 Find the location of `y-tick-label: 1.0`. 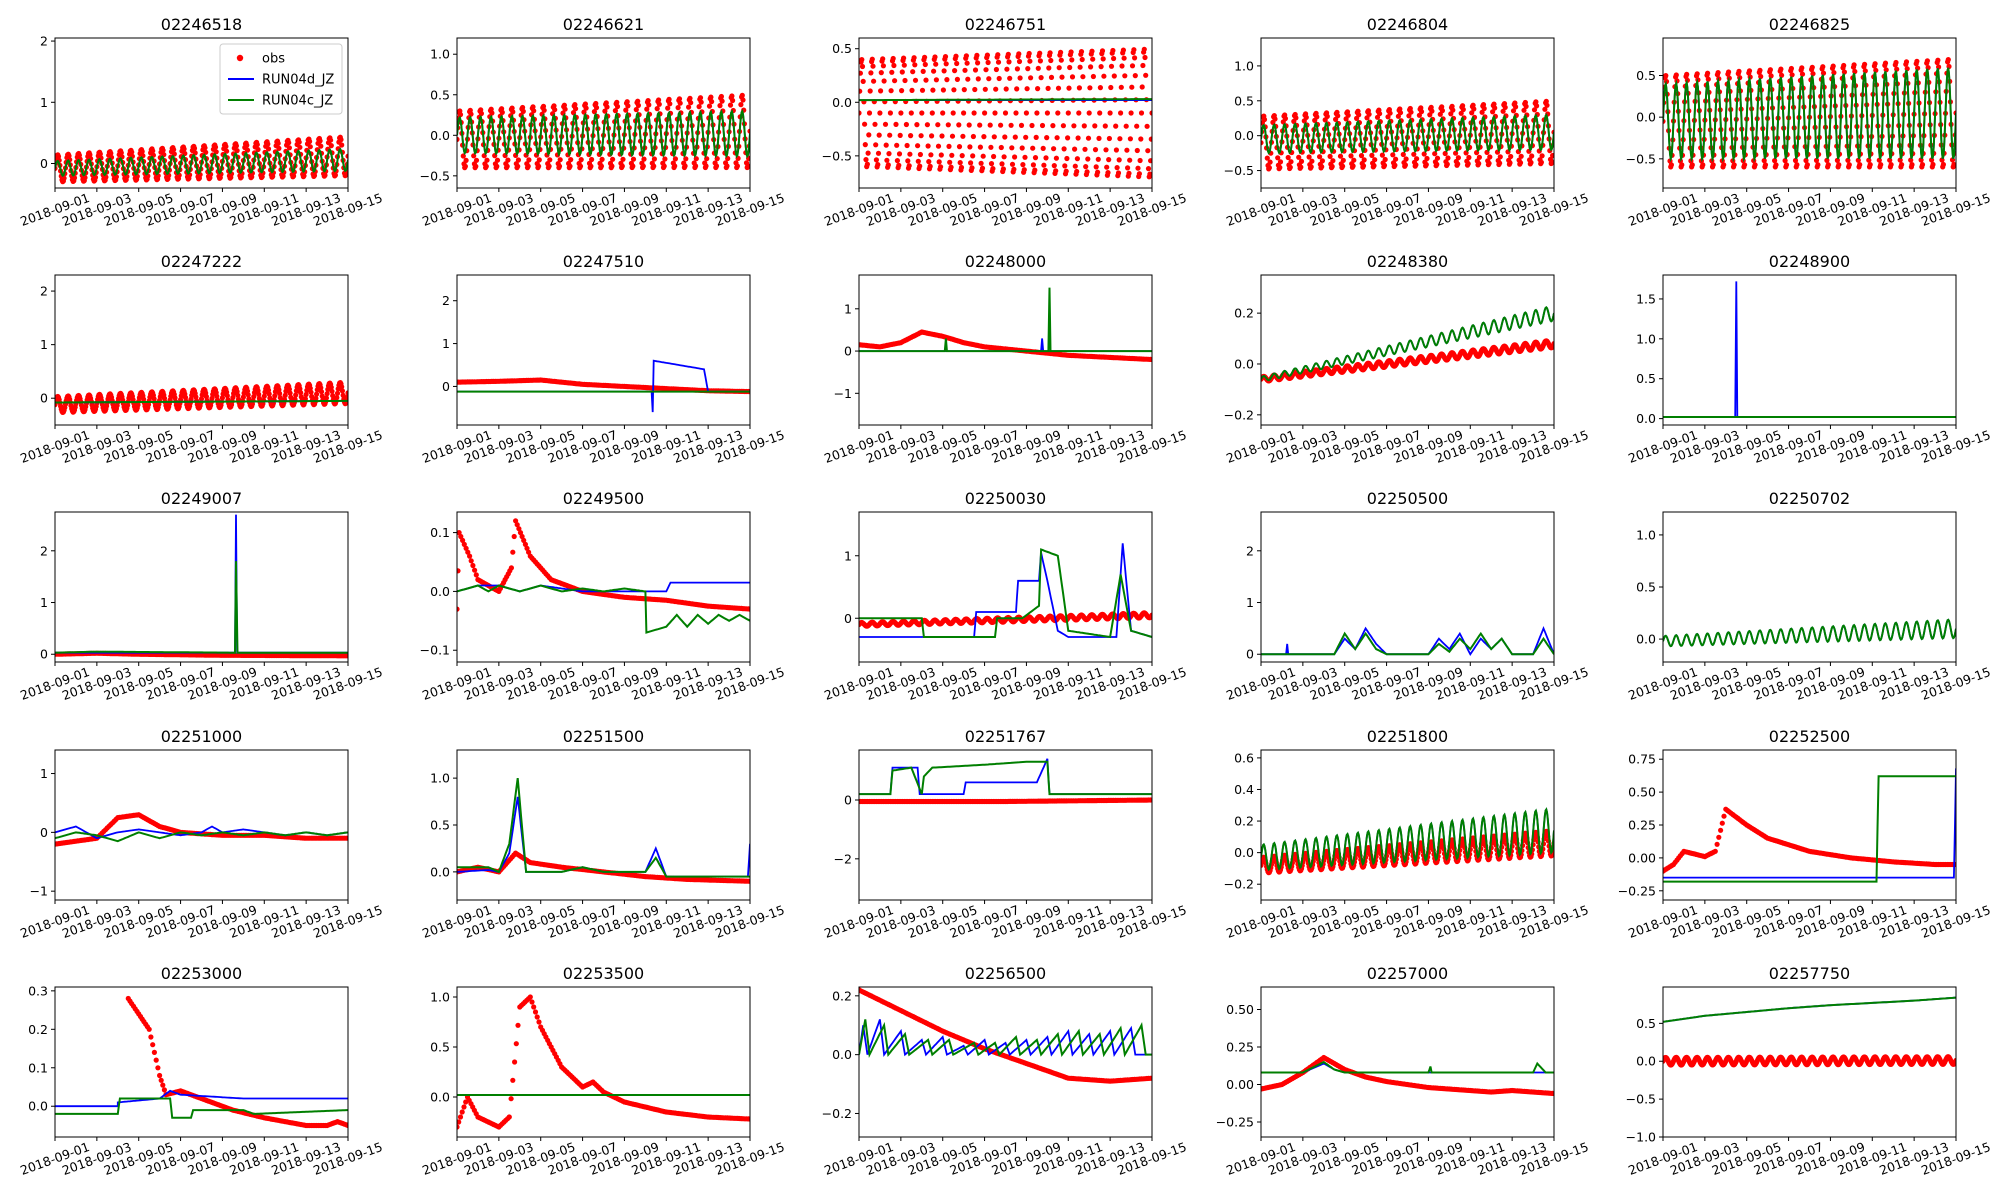

y-tick-label: 1.0 is located at coordinates (1244, 65).